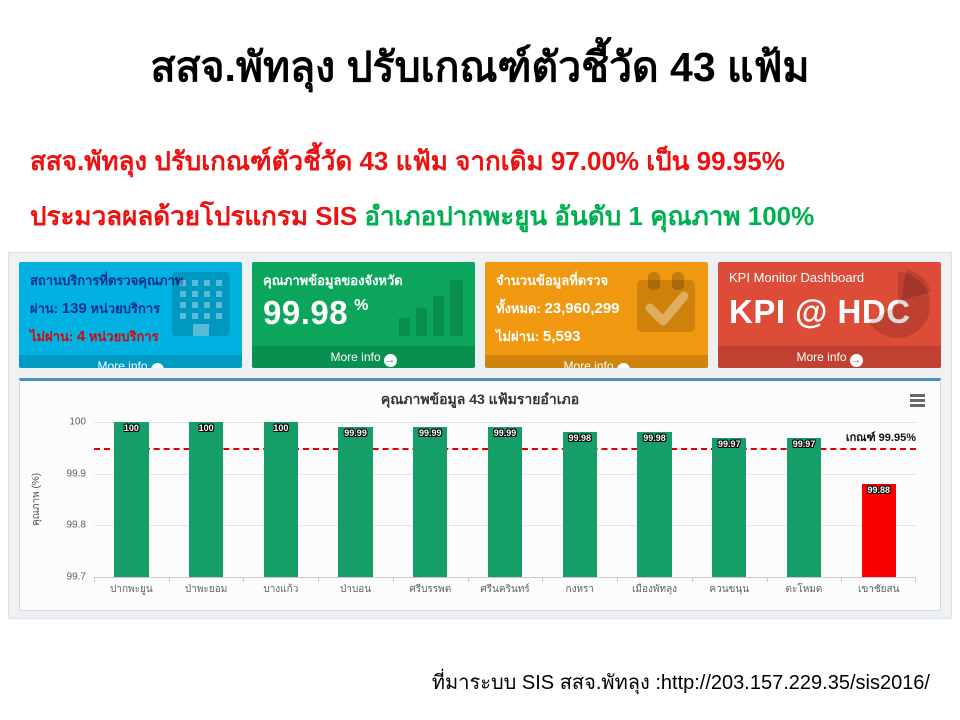  Describe the element at coordinates (74, 308) in the screenshot. I see `pass-value: 139` at that location.